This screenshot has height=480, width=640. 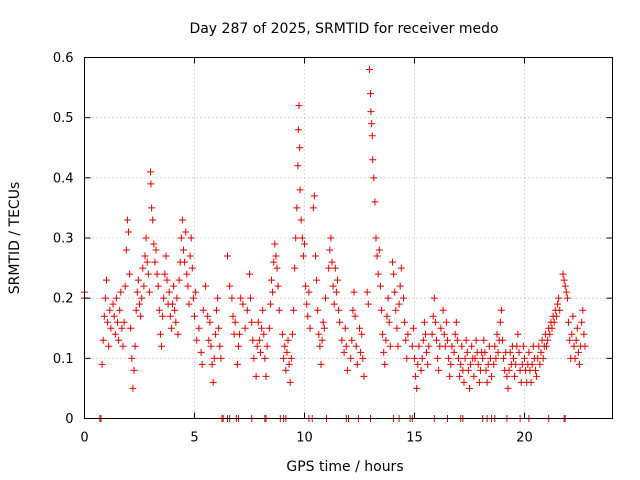 I want to click on x-tick-label: 20, so click(x=524, y=438).